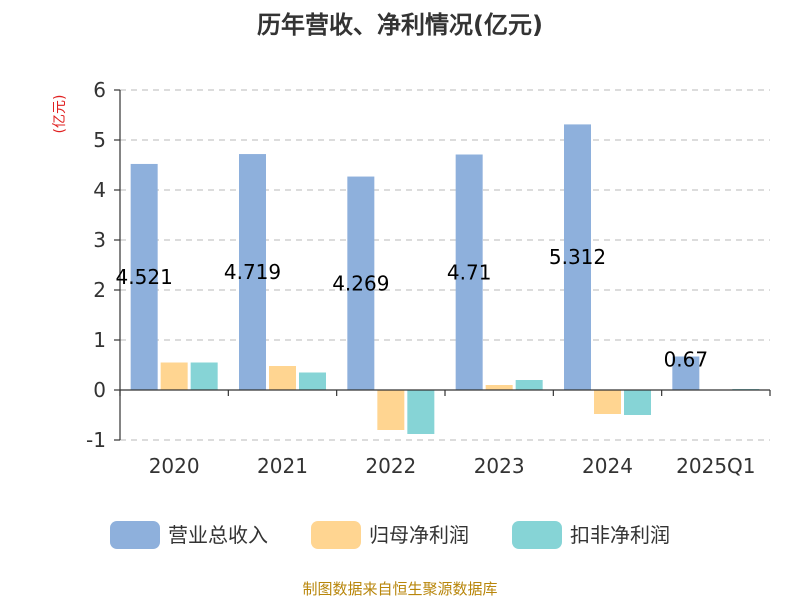 This screenshot has height=600, width=800. Describe the element at coordinates (99, 340) in the screenshot. I see `y-tick-label: 1` at that location.